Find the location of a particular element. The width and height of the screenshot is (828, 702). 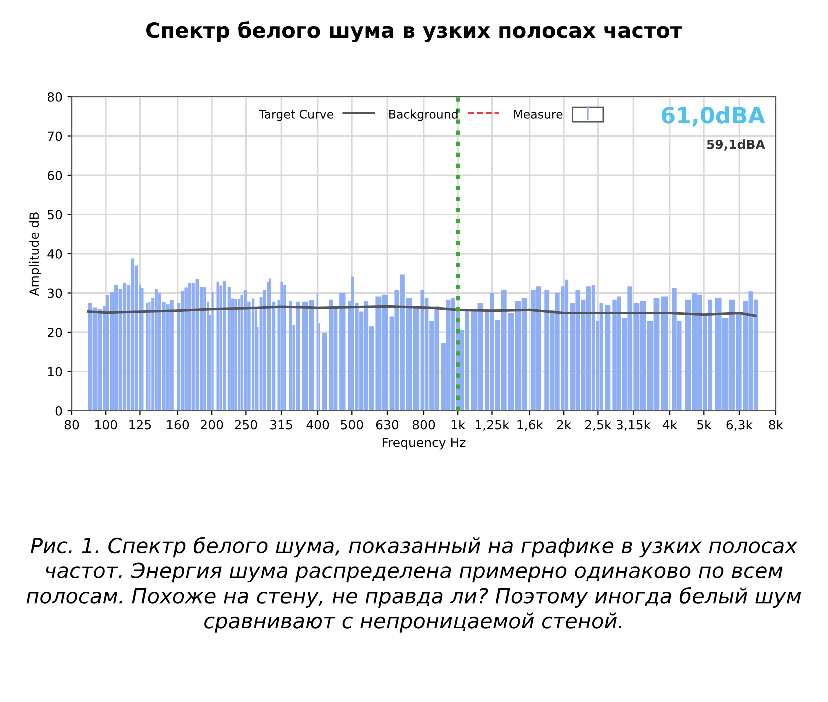

y-axis-title: Amplitude dB is located at coordinates (35, 254).